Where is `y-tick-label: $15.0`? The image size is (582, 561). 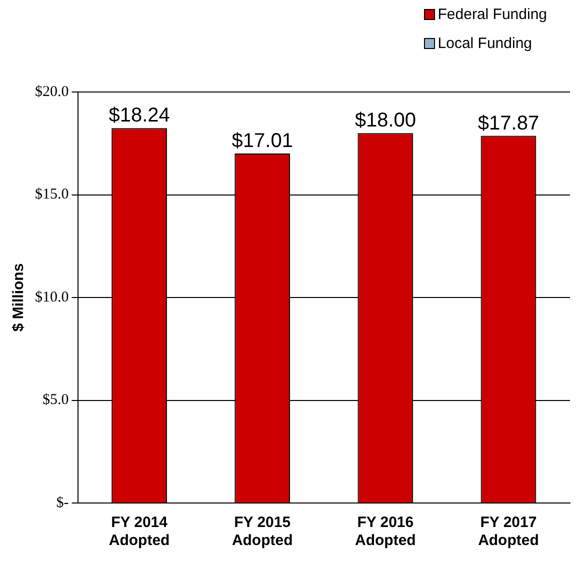
y-tick-label: $15.0 is located at coordinates (52, 194).